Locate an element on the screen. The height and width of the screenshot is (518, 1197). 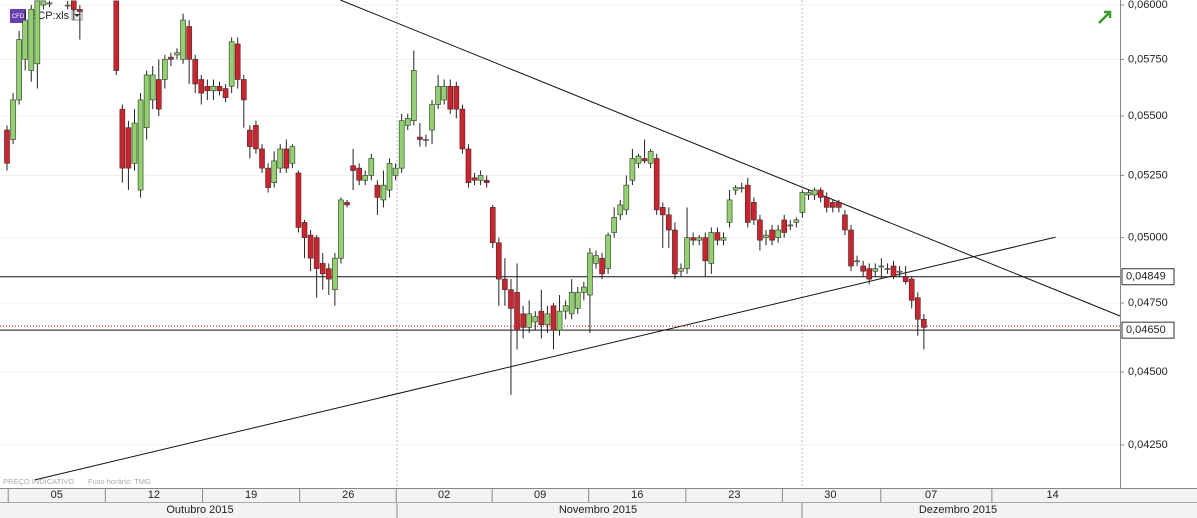
x-tick-label: 16 is located at coordinates (637, 495).